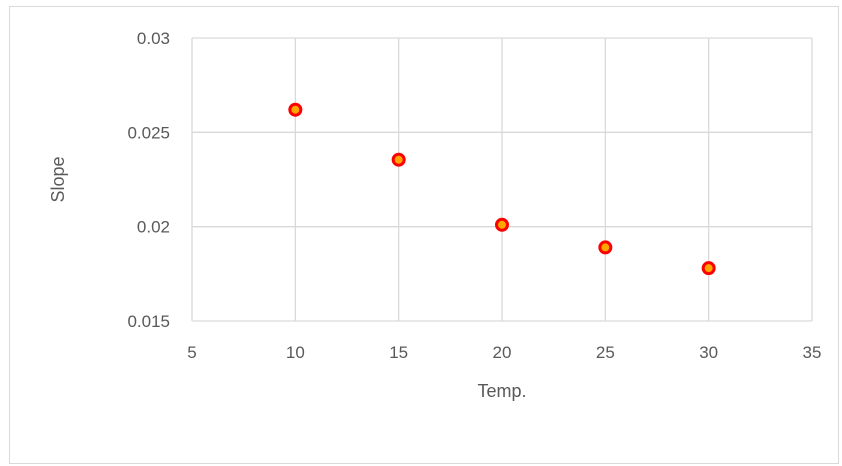 The height and width of the screenshot is (466, 842). What do you see at coordinates (295, 352) in the screenshot?
I see `x-tick-label: 10` at bounding box center [295, 352].